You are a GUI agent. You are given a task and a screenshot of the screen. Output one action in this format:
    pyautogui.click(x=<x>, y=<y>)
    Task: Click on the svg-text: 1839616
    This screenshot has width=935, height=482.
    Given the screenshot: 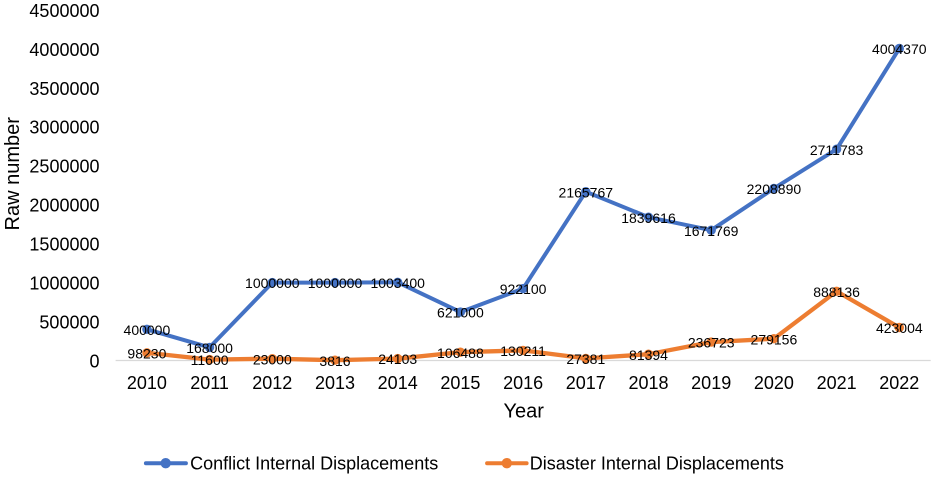 What is the action you would take?
    pyautogui.click(x=648, y=218)
    